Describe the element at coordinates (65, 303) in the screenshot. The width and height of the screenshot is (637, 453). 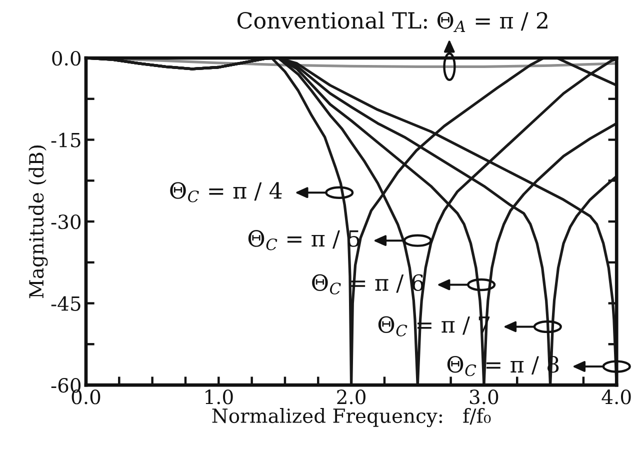
I see `y-tick-label: -45` at that location.